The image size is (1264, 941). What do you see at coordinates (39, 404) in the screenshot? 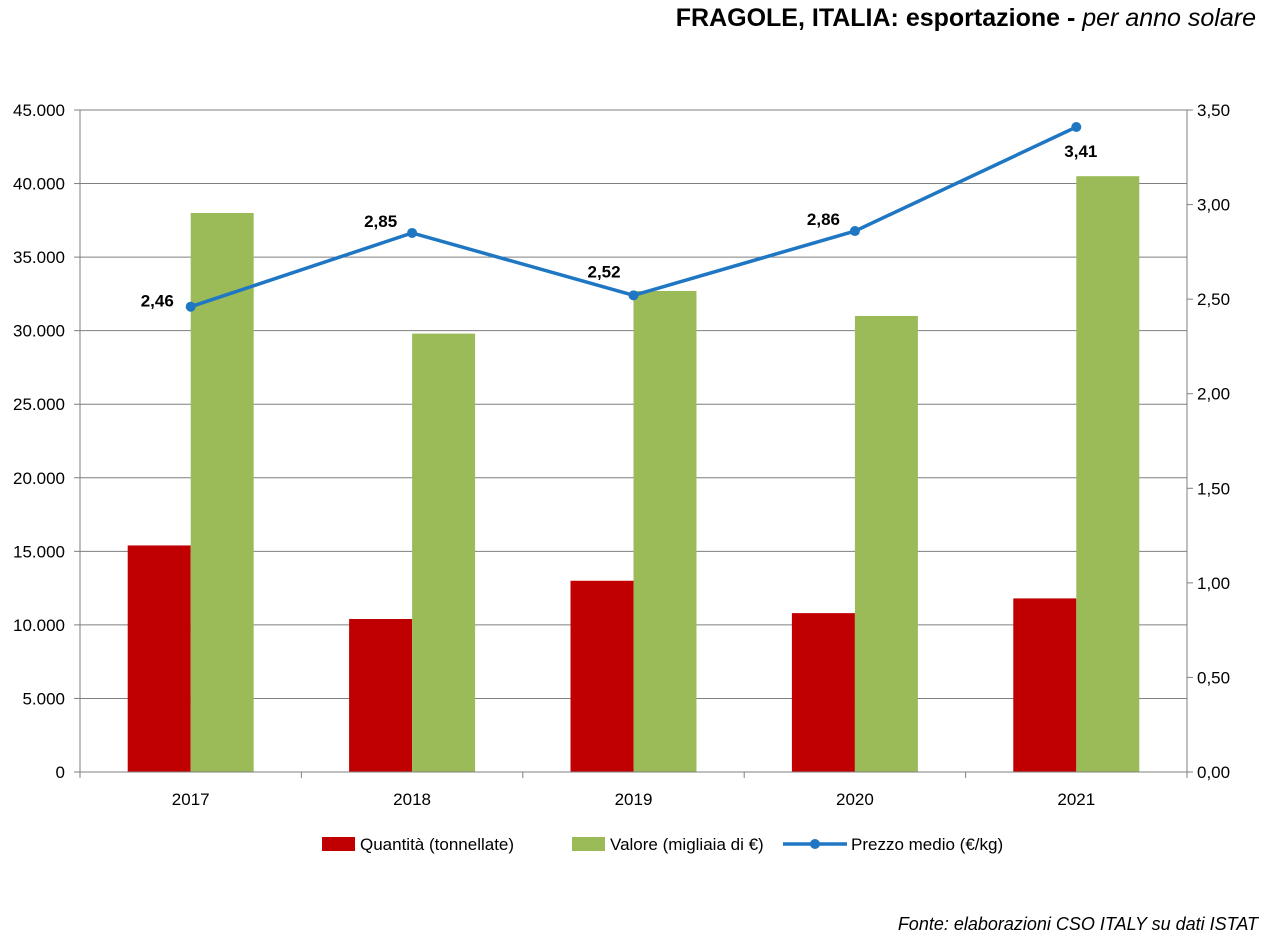
I see `left-tick-label: 25.000` at bounding box center [39, 404].